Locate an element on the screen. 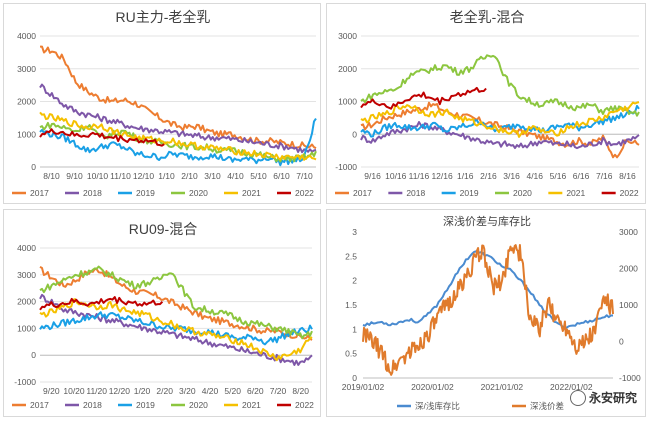 The image size is (651, 421). y-left-tick-label: 1 is located at coordinates (354, 329).